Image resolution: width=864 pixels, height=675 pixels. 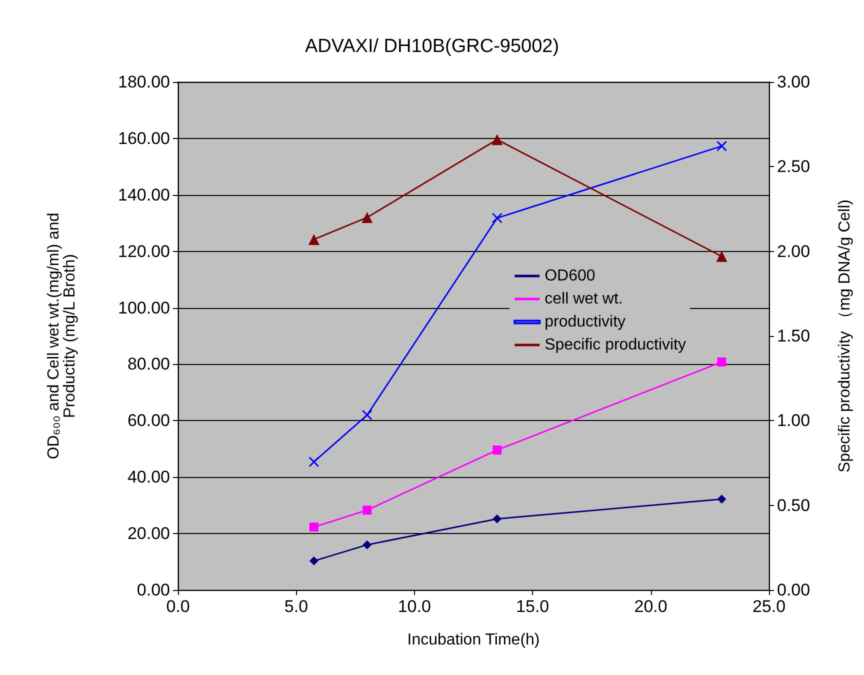 I want to click on x-tick-label: 0.0, so click(x=178, y=606).